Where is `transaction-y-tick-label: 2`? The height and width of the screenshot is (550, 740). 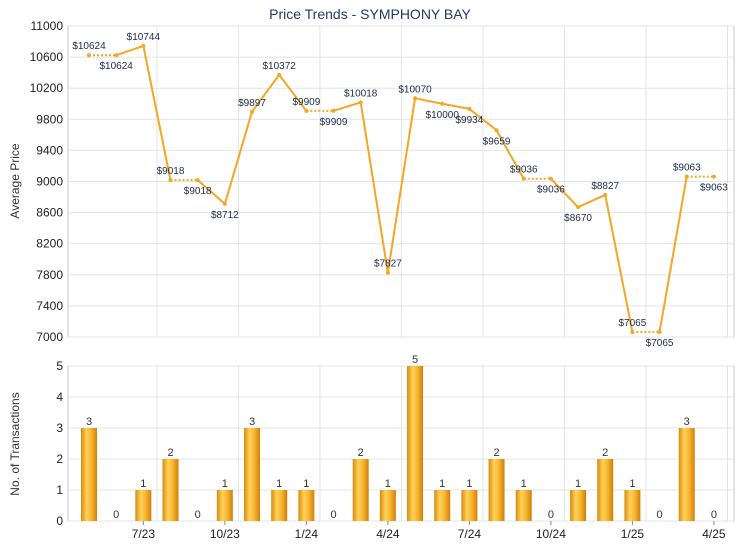
transaction-y-tick-label: 2 is located at coordinates (59, 459).